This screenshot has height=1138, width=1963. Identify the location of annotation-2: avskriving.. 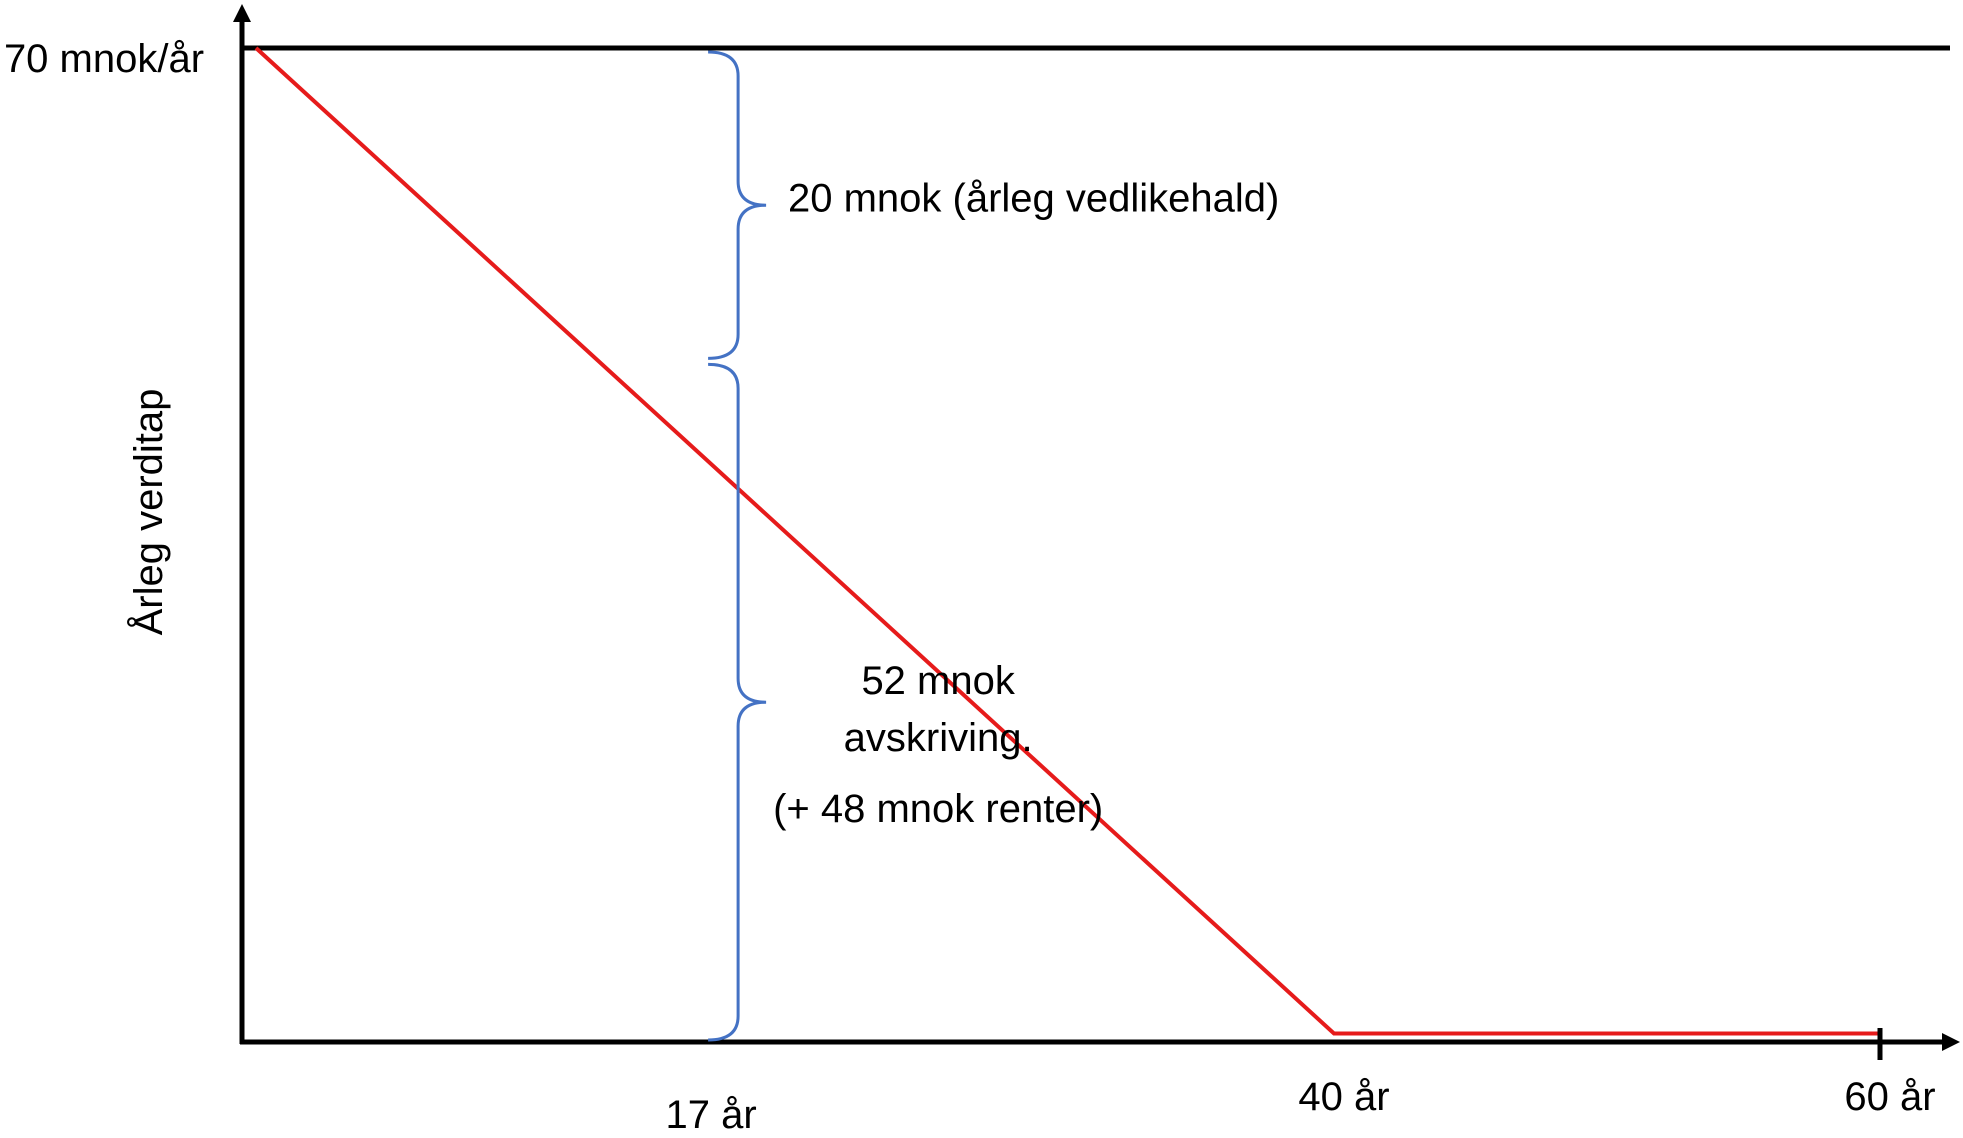
(938, 738).